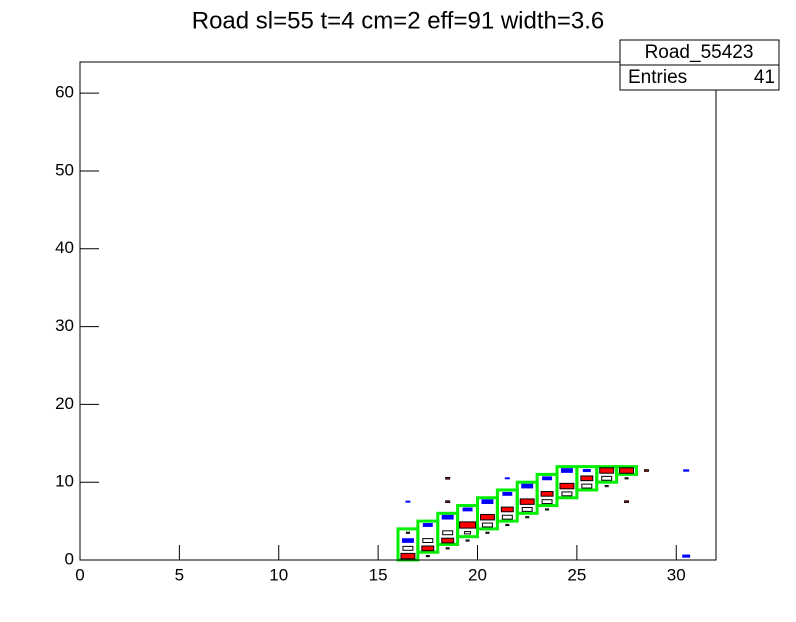  Describe the element at coordinates (676, 574) in the screenshot. I see `x-tick-label: 30` at that location.